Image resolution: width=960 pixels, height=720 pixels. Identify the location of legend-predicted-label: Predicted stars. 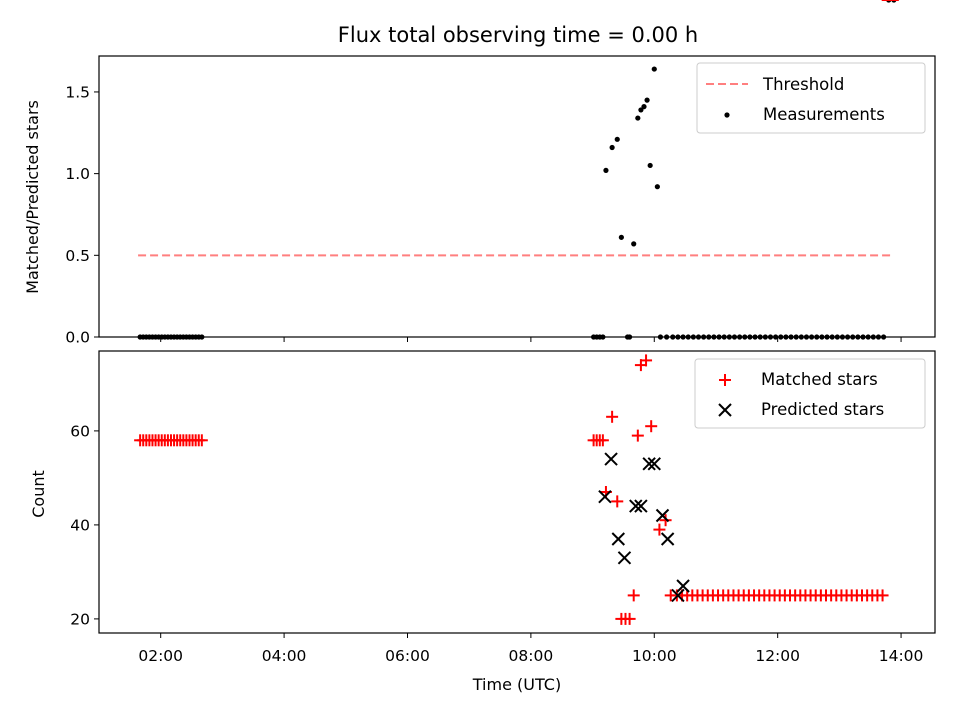
(822, 409).